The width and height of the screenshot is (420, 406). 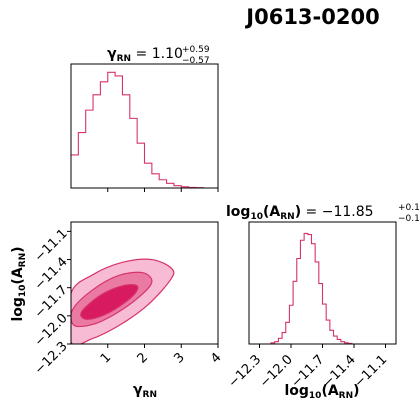 What do you see at coordinates (315, 396) in the screenshot?
I see `amp-xlabel-base: 10` at bounding box center [315, 396].